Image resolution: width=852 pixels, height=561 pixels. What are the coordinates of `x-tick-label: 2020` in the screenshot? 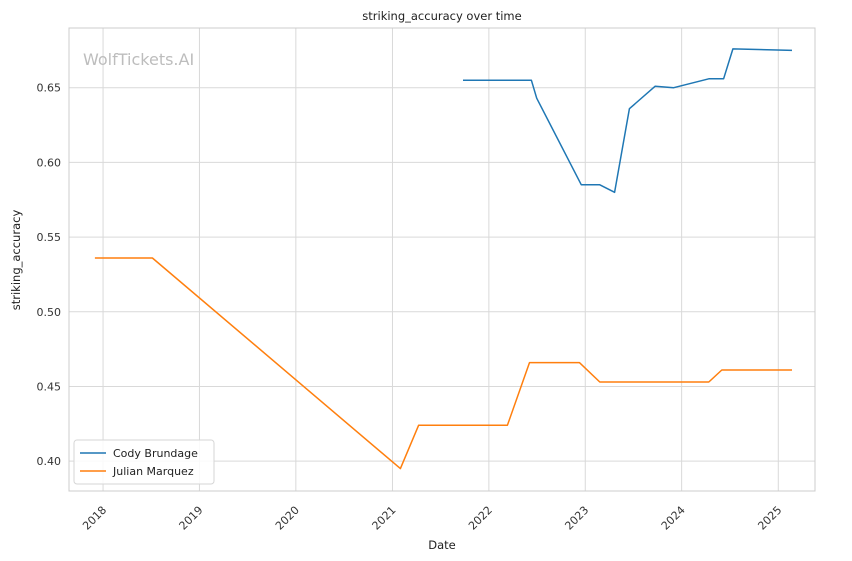 It's located at (287, 518).